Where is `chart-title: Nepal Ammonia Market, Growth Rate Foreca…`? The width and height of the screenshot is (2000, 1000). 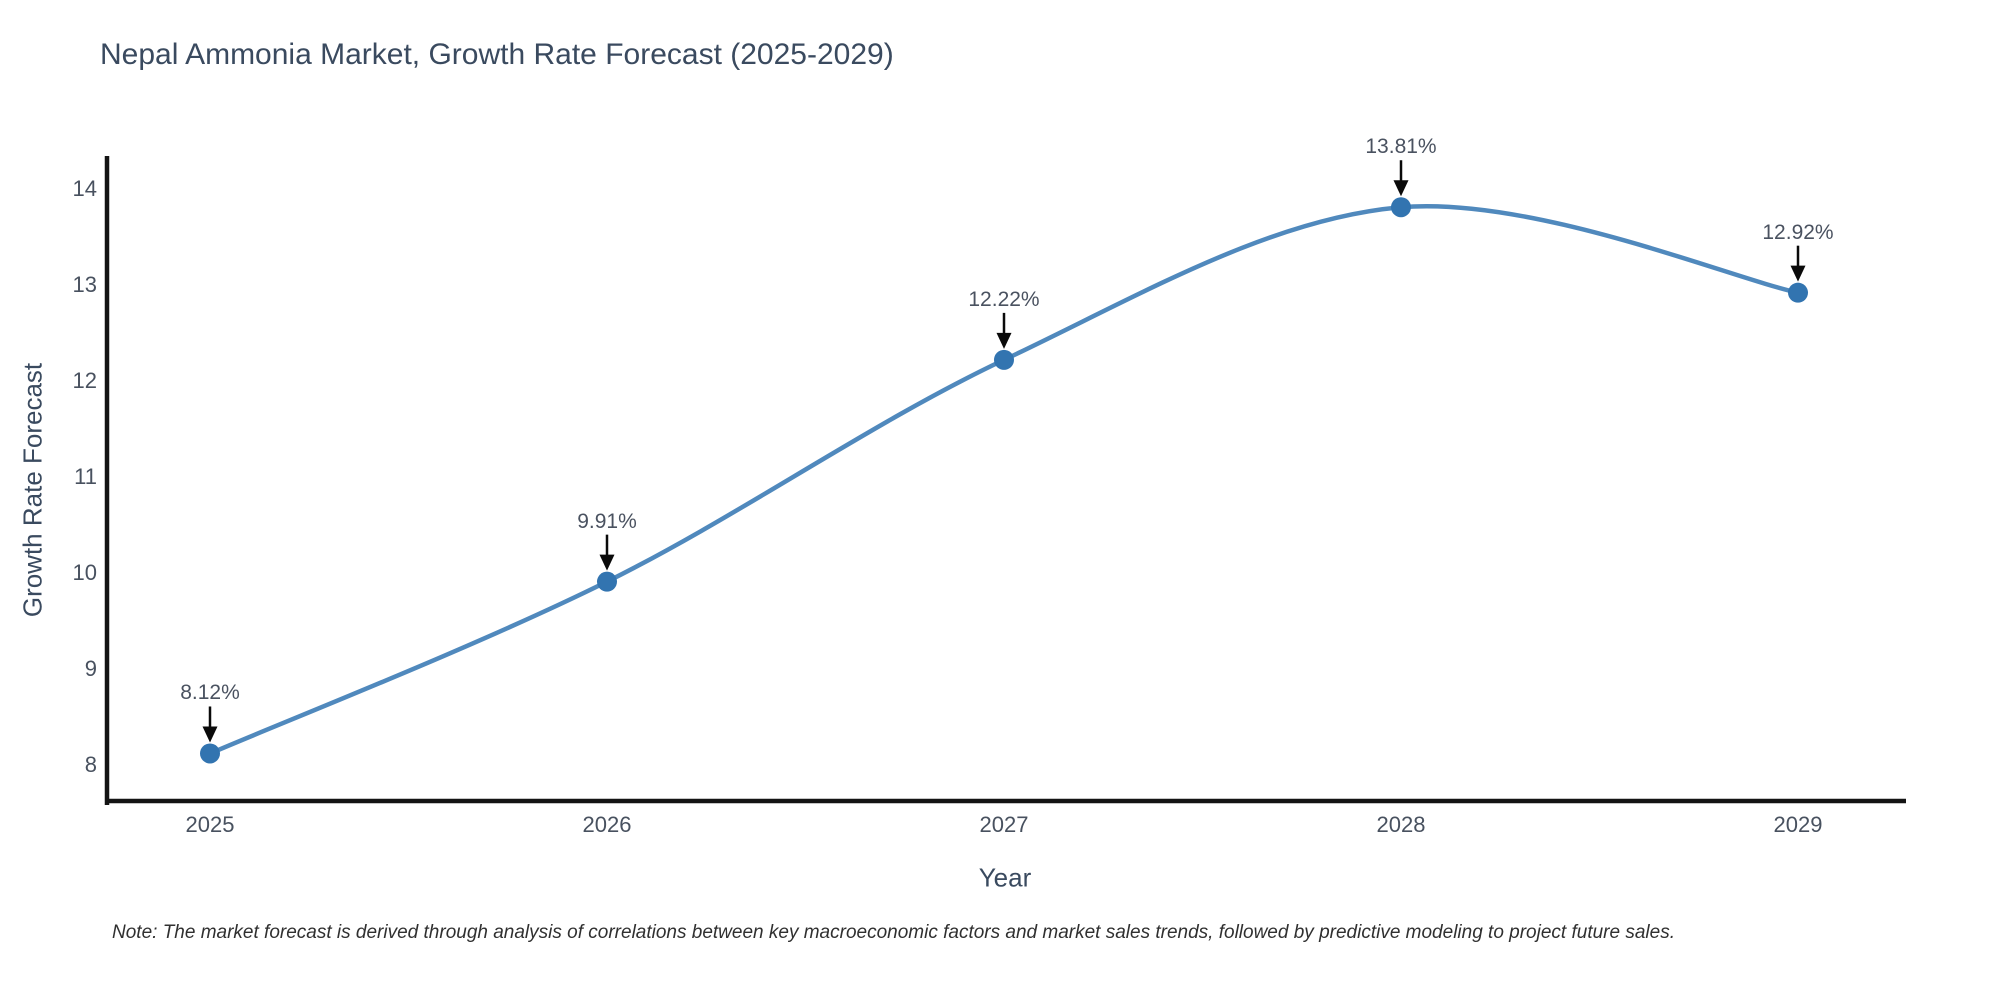 chart-title: Nepal Ammonia Market, Growth Rate Foreca… is located at coordinates (497, 54).